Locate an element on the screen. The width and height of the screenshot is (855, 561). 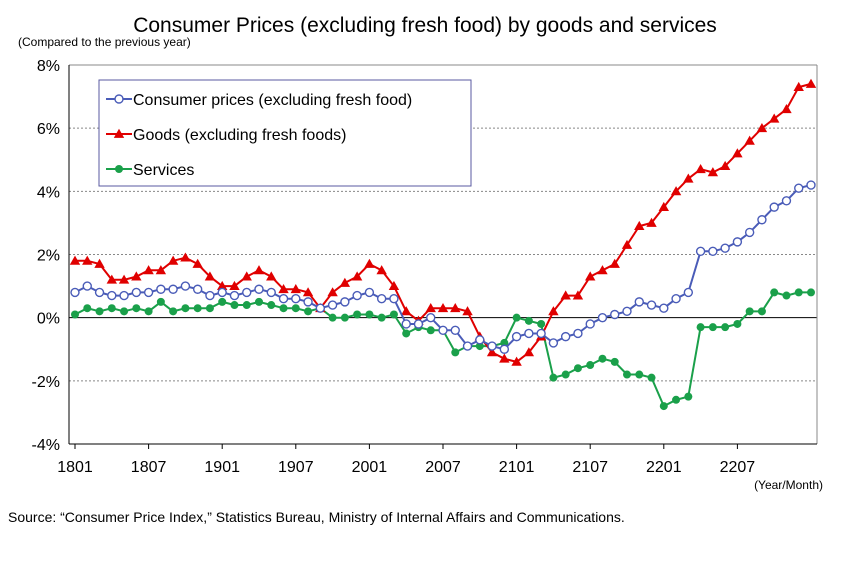
x-axis-label: (Year/Month) is located at coordinates (788, 485).